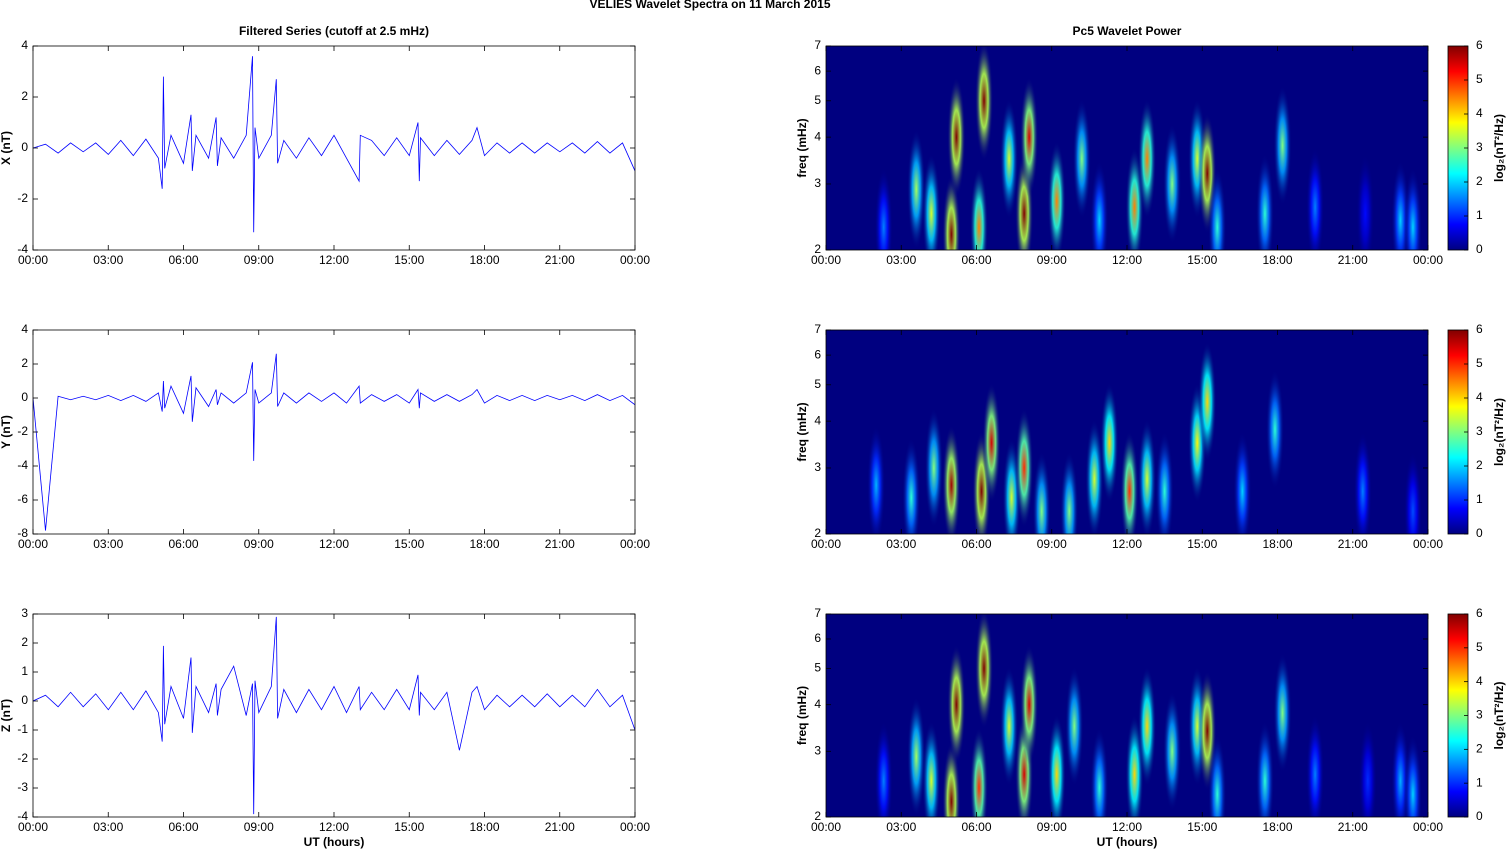 The height and width of the screenshot is (856, 1511). I want to click on colorbar-tick-label: 6, so click(1479, 329).